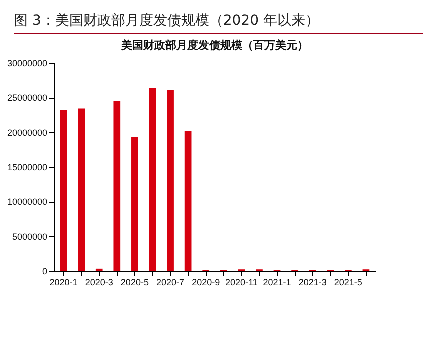 The image size is (437, 350). Describe the element at coordinates (27, 202) in the screenshot. I see `y-tick-label: 10000000` at that location.